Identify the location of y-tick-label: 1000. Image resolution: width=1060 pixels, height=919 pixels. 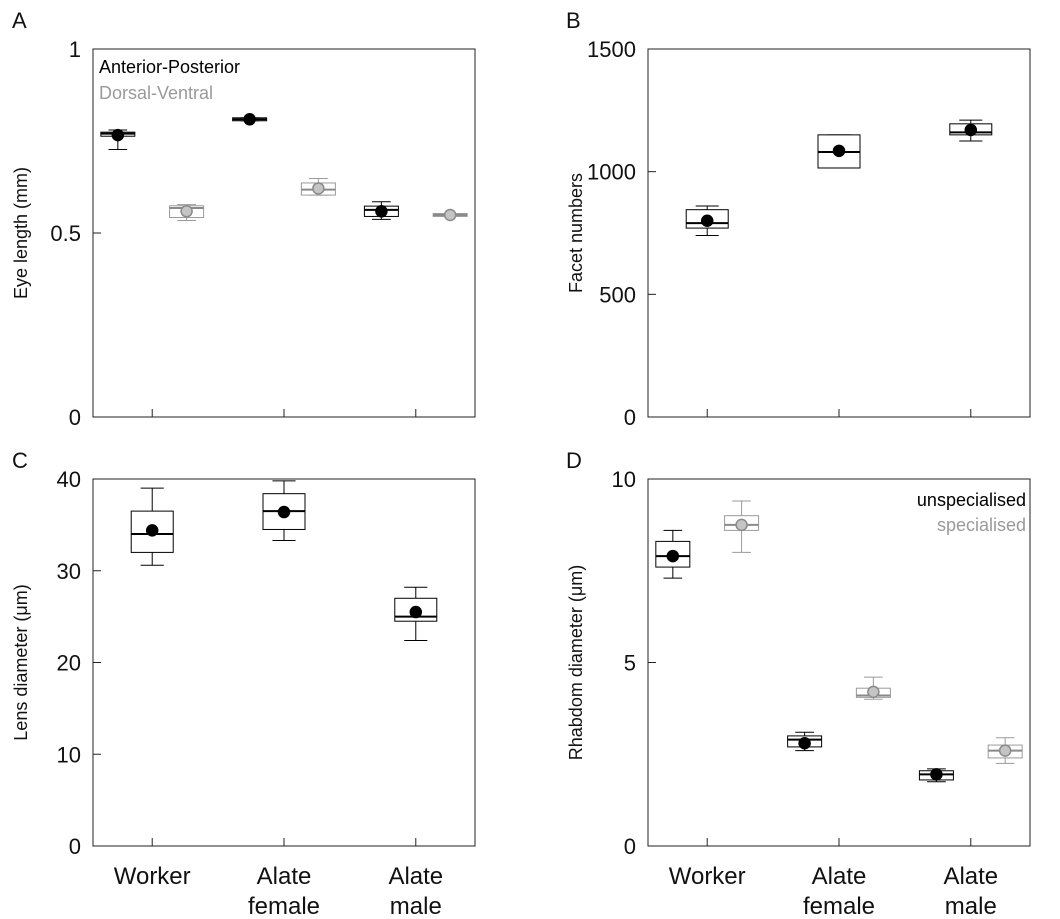
(611, 172).